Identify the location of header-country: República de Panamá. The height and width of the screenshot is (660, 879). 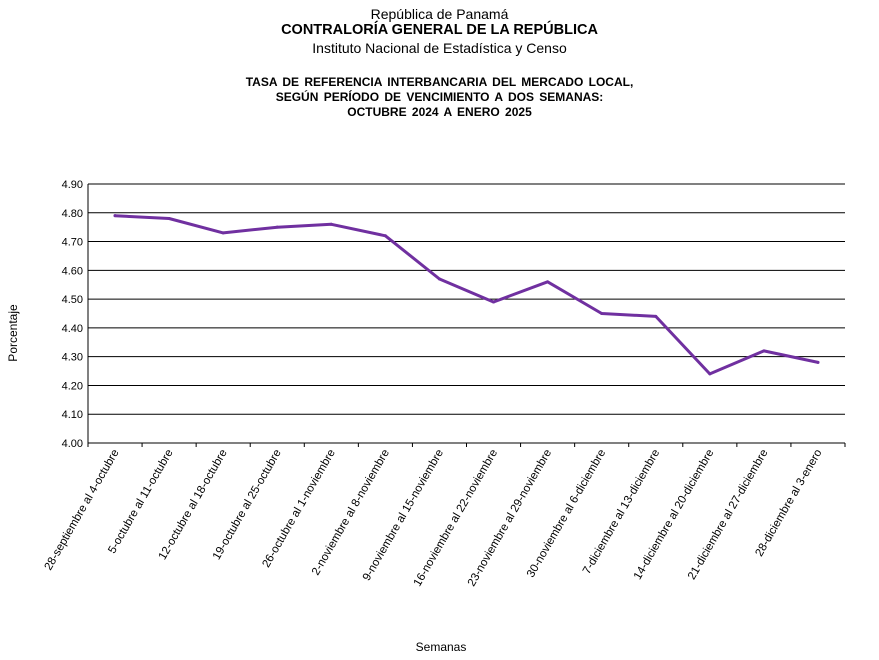
(439, 14).